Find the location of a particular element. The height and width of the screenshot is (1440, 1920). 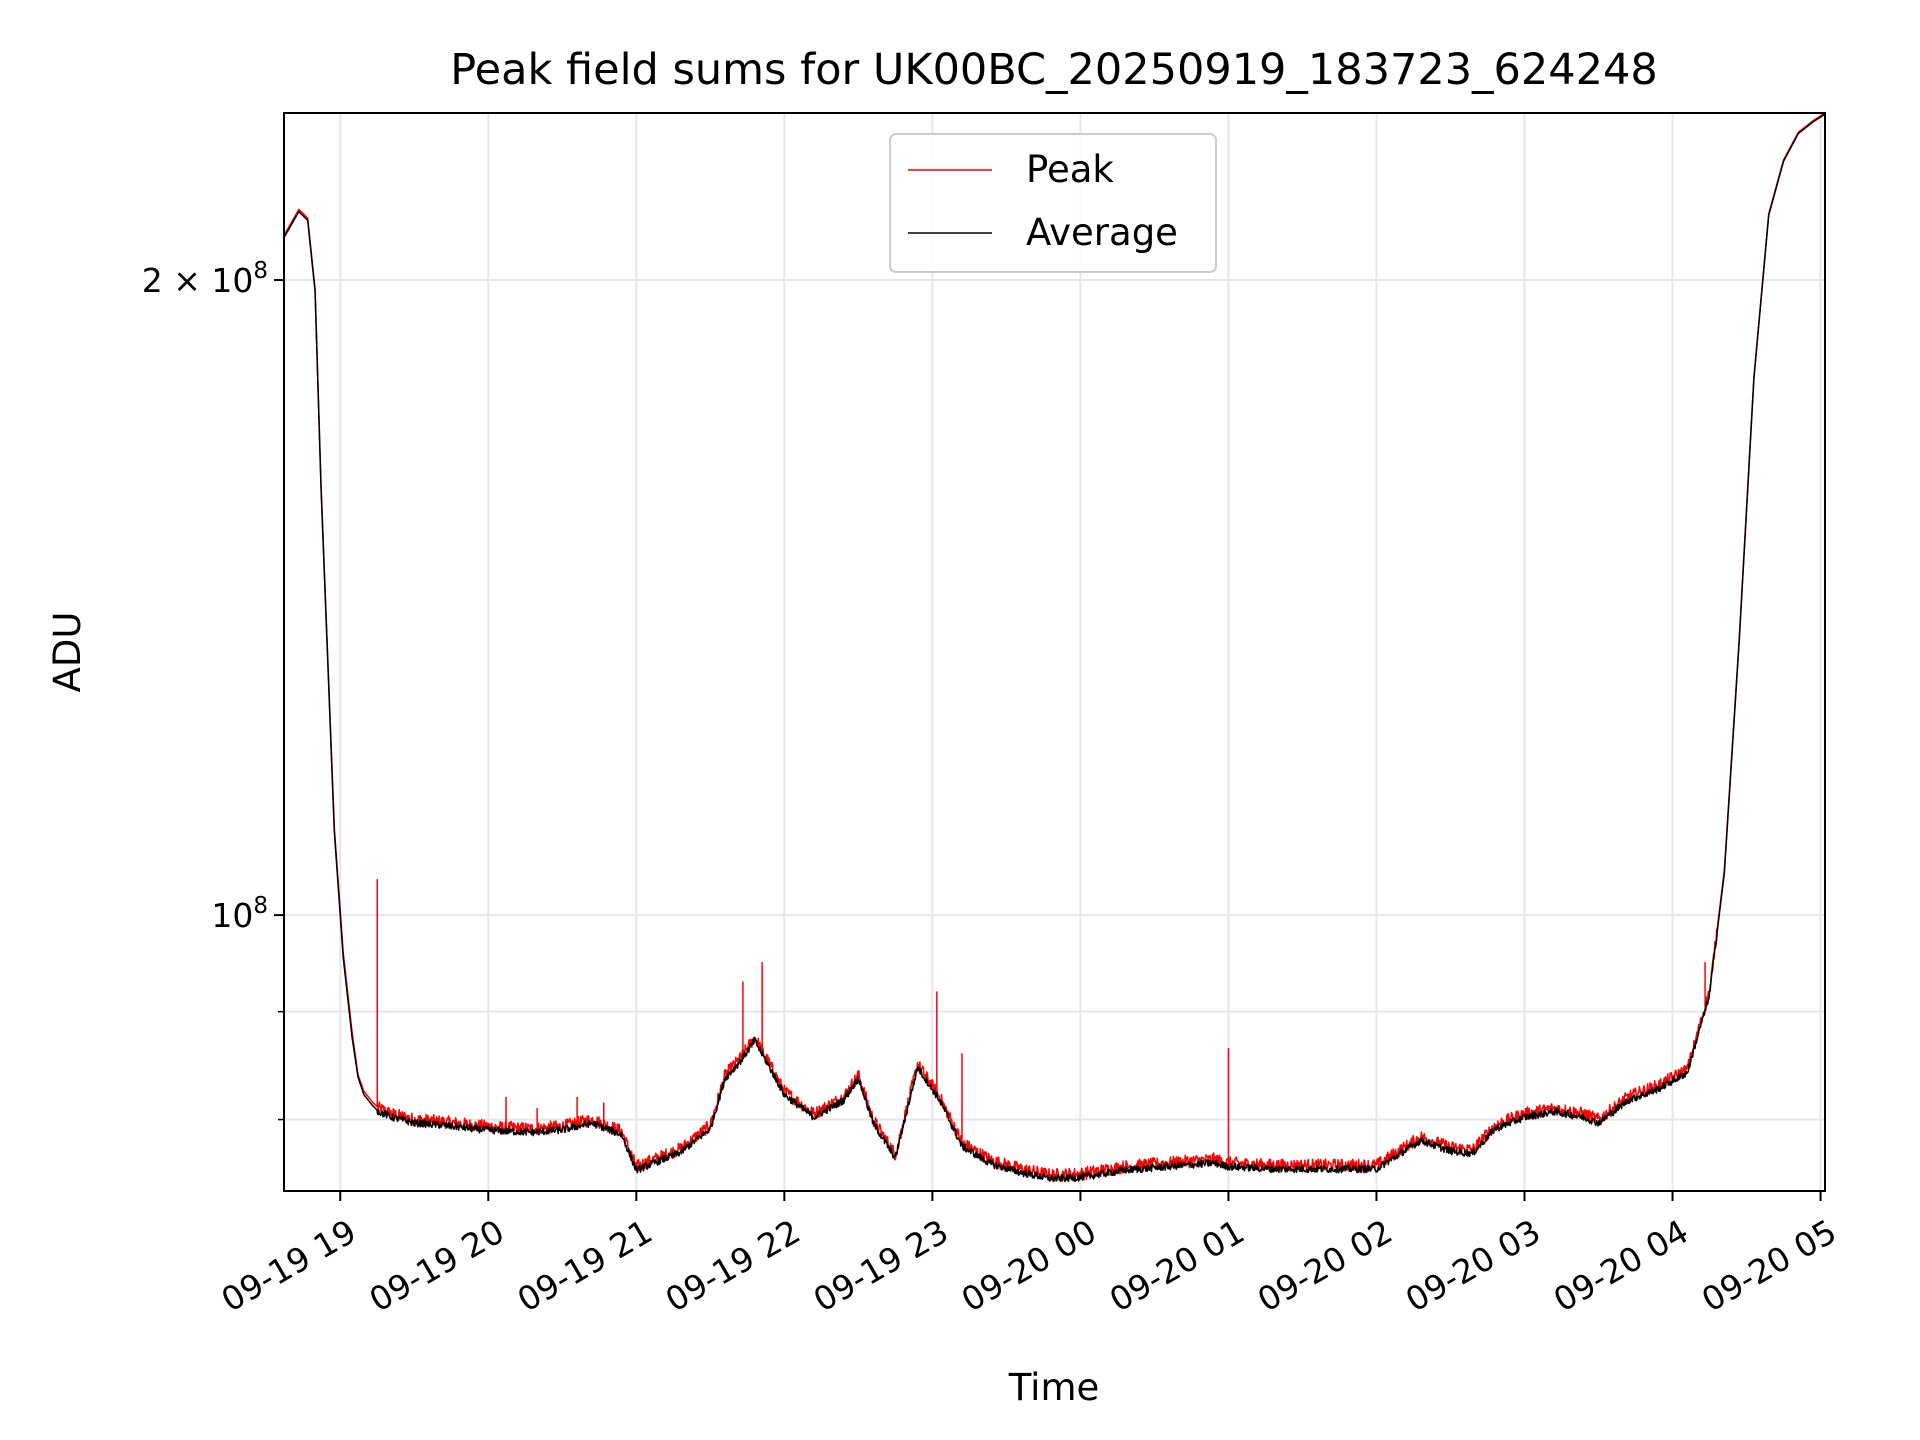

x-axis-label: Time is located at coordinates (1054, 1387).